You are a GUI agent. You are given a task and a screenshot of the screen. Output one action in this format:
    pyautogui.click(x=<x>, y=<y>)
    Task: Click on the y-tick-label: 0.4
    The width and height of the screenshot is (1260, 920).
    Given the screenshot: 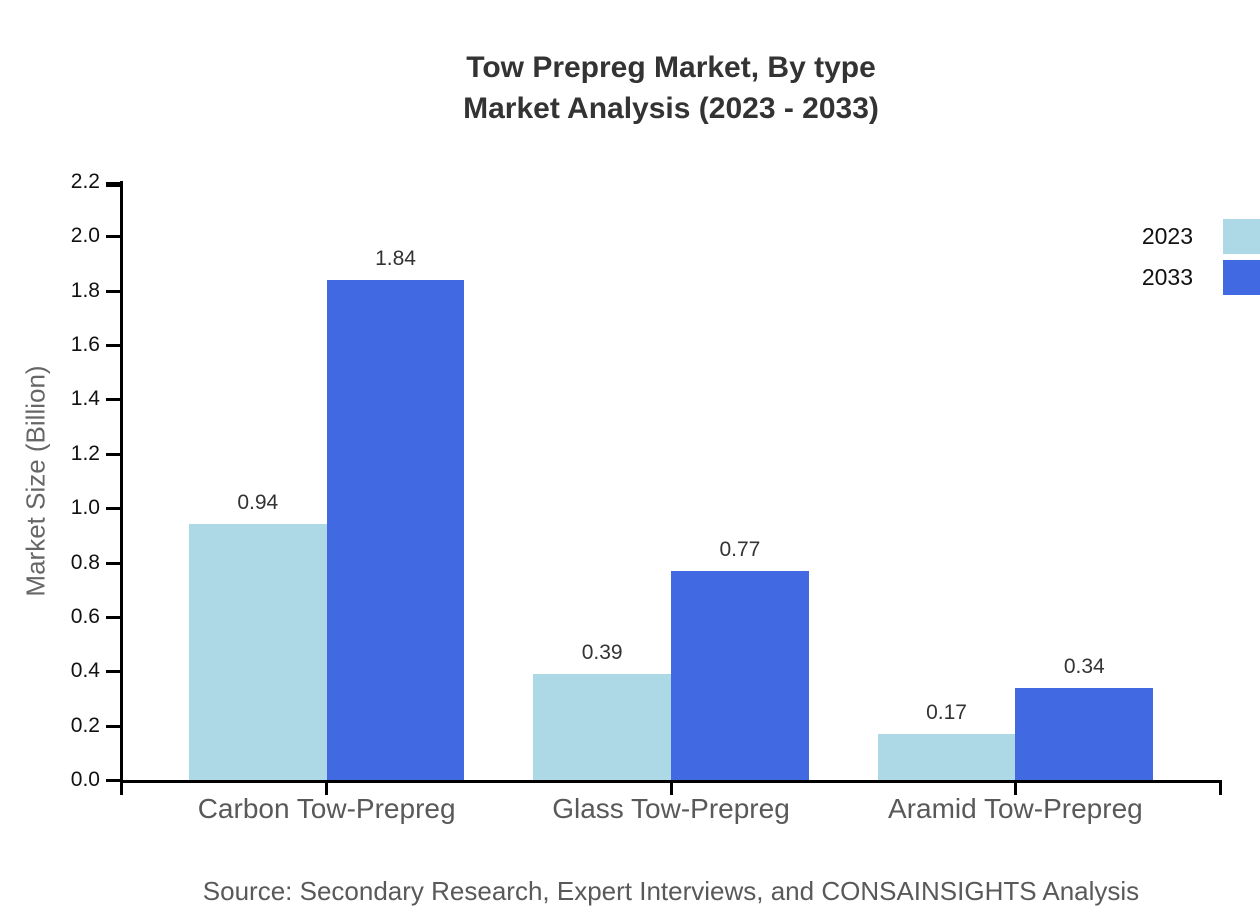 What is the action you would take?
    pyautogui.click(x=85, y=671)
    